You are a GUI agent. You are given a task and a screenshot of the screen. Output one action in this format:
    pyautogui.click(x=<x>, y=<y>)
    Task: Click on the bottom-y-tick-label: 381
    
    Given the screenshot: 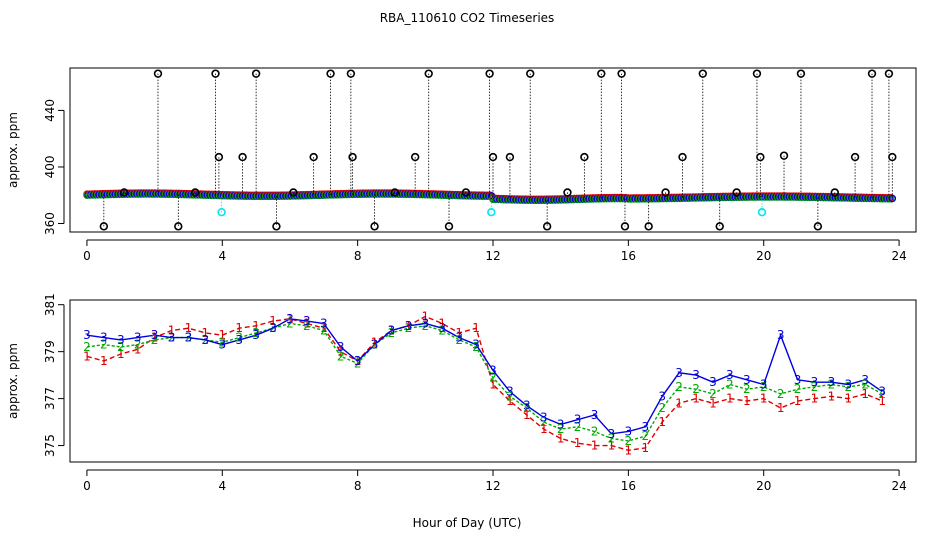 What is the action you would take?
    pyautogui.click(x=50, y=304)
    